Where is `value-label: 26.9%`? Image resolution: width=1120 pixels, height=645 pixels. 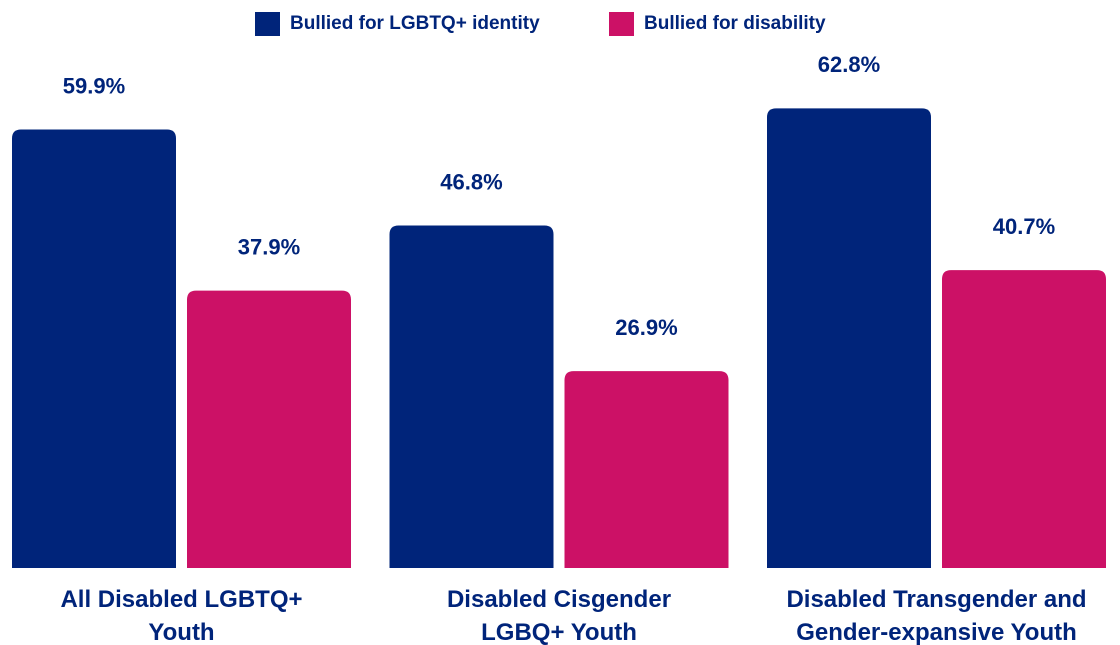 value-label: 26.9% is located at coordinates (646, 327).